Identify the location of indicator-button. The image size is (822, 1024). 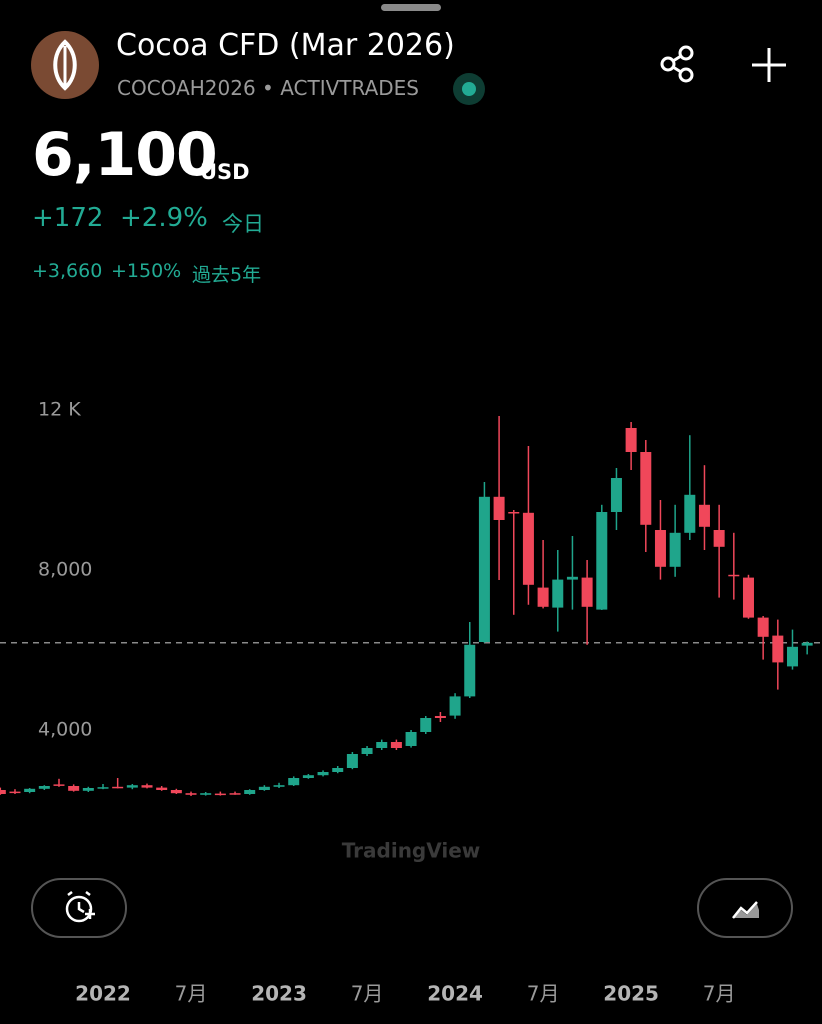
(745, 908).